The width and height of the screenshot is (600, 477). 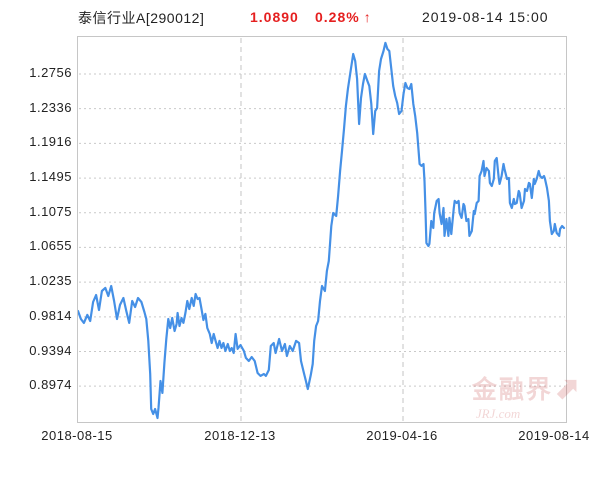 I want to click on nav-change: 0.28% ↑, so click(x=343, y=17).